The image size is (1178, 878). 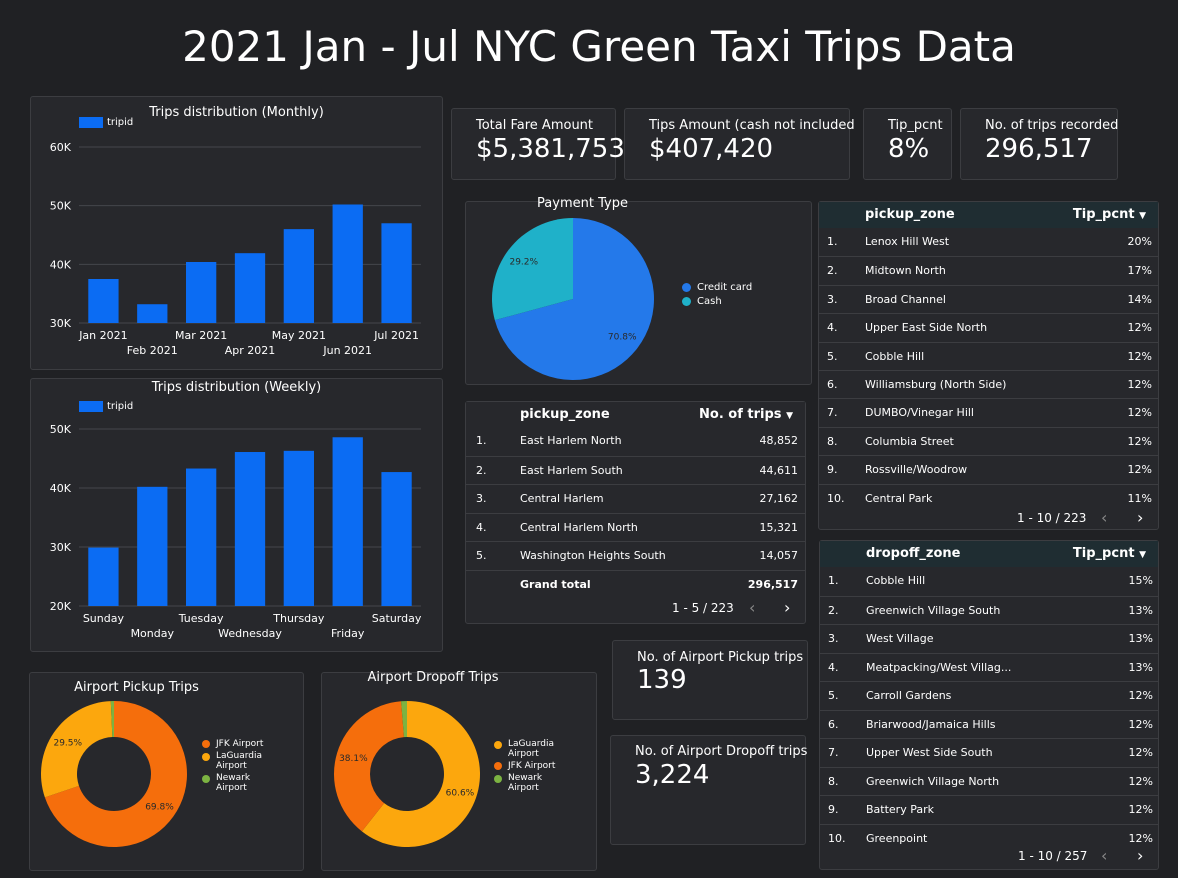 I want to click on cell-zone: Upper East Side North, so click(x=926, y=328).